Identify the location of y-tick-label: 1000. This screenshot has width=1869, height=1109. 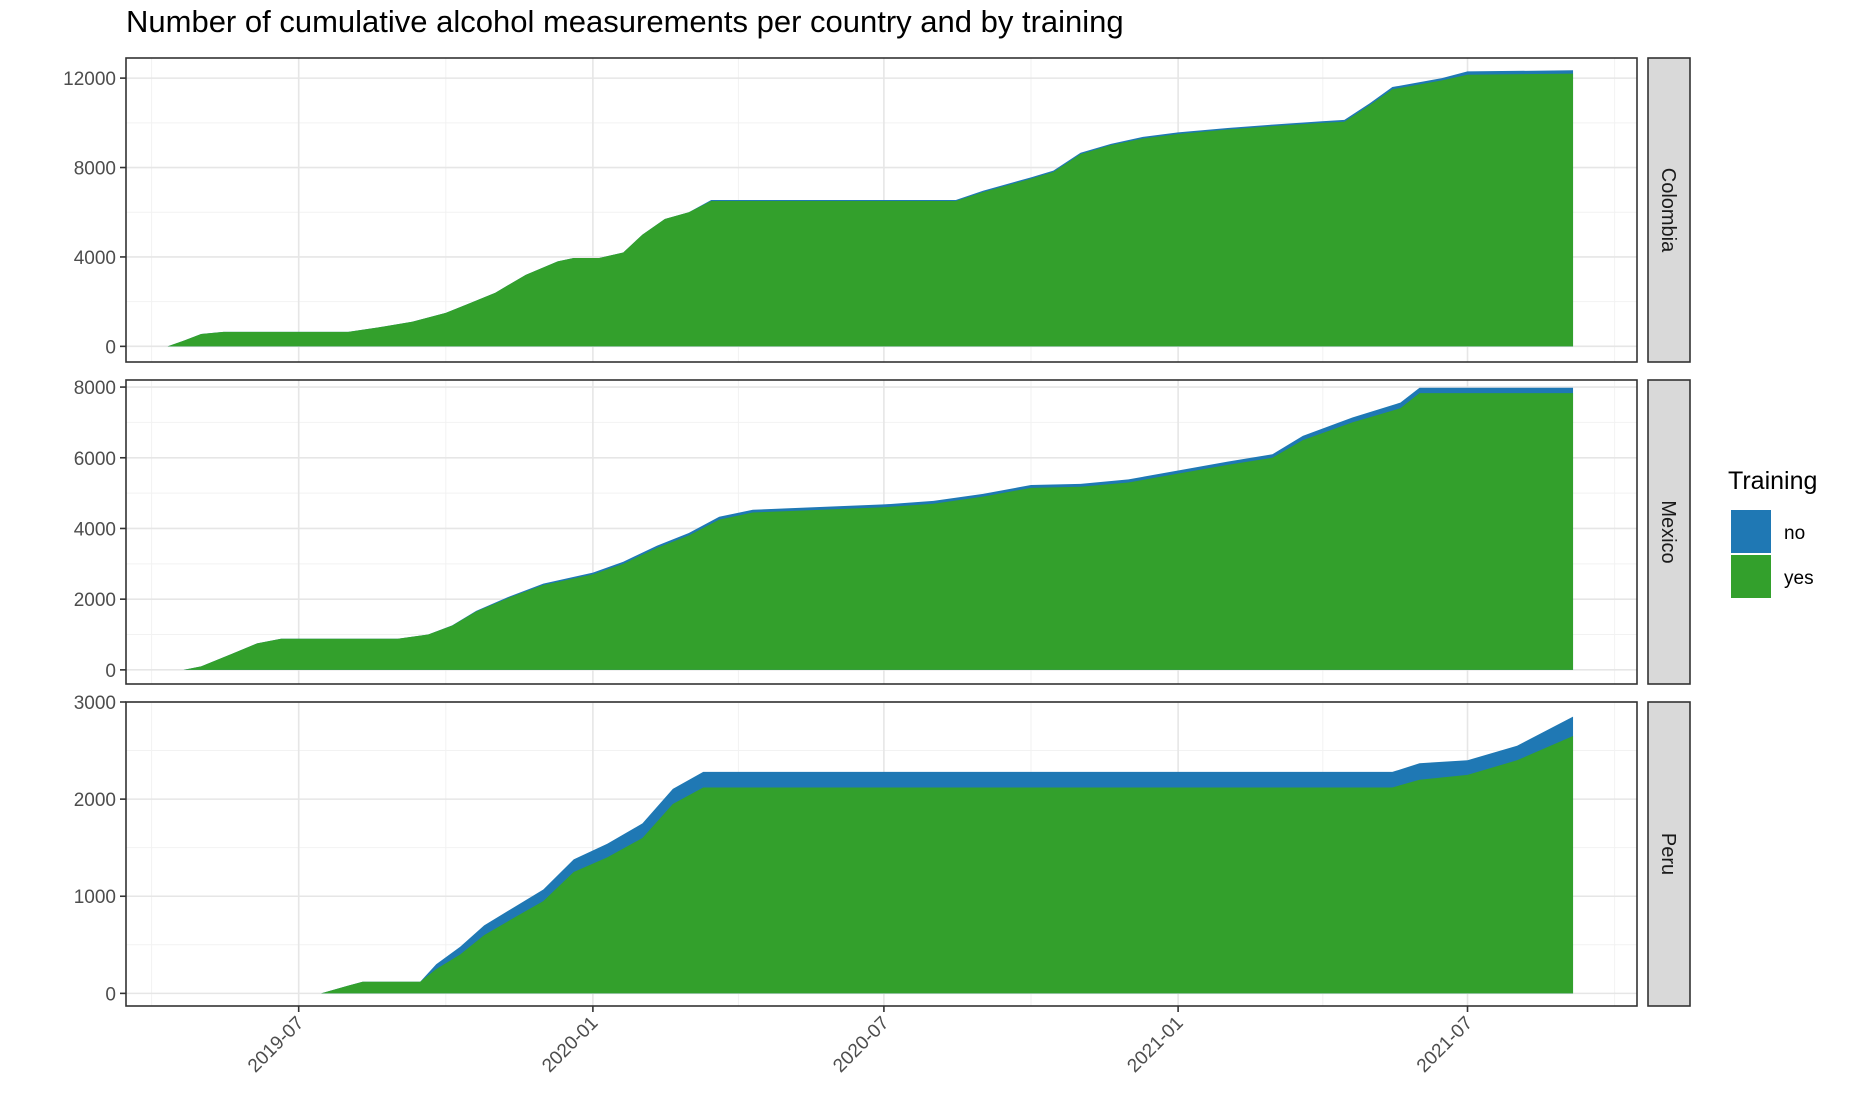
(95, 897).